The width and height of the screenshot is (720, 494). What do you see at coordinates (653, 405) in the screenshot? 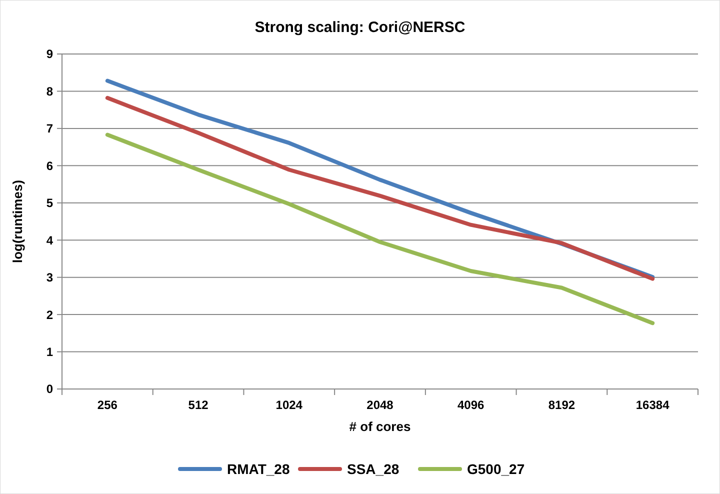
I see `x-tick-label: 16384` at bounding box center [653, 405].